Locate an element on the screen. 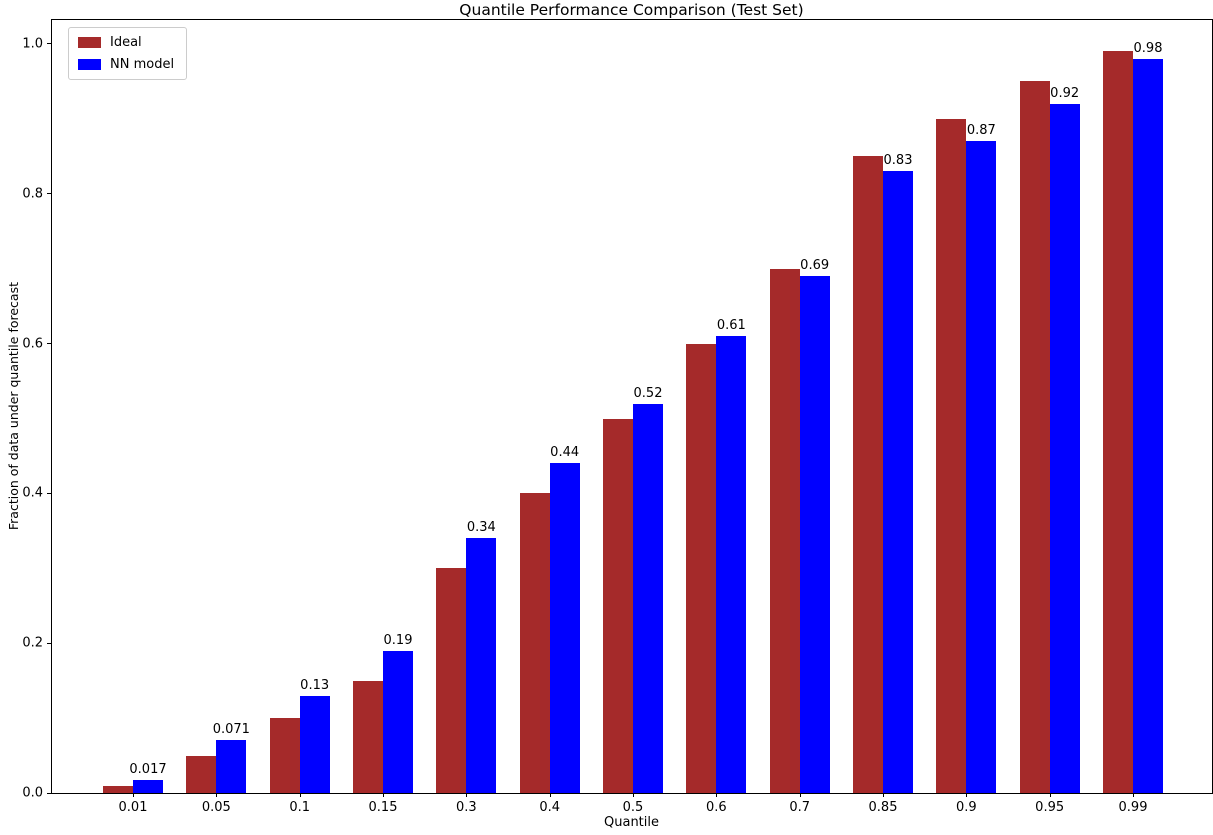  y-axis-label-container: Fraction of data under quantile forecast is located at coordinates (13, 406).